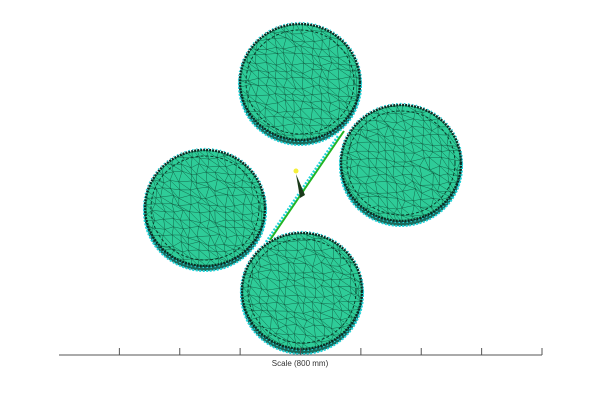 Image resolution: width=600 pixels, height=400 pixels. What do you see at coordinates (300, 186) in the screenshot?
I see `arrow-icon` at bounding box center [300, 186].